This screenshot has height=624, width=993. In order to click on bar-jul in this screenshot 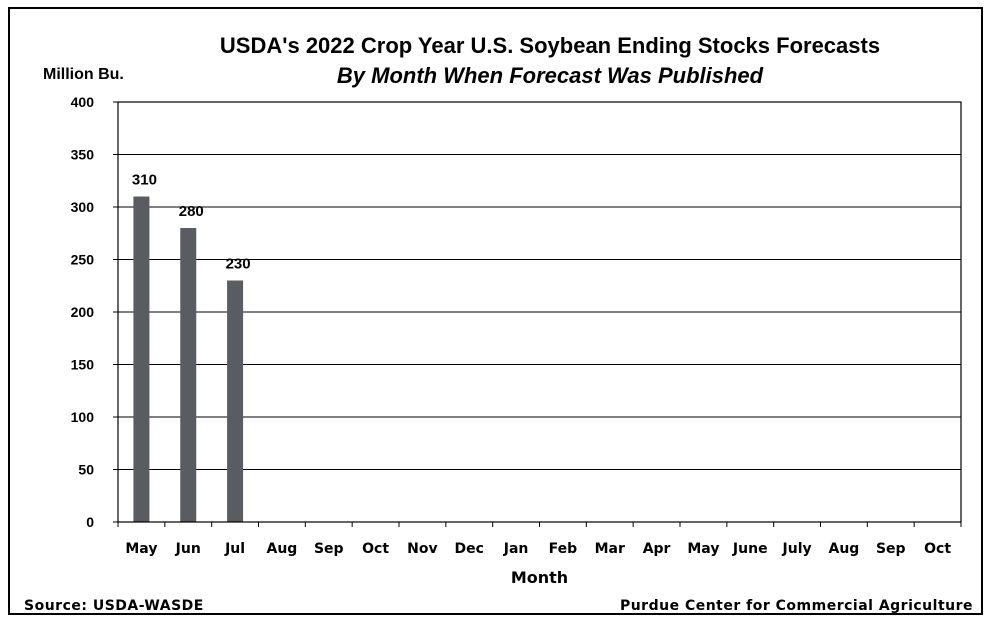, I will do `click(235, 401)`.